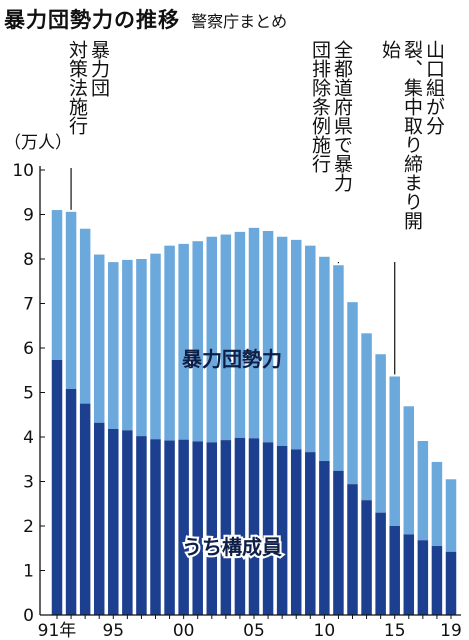  Describe the element at coordinates (28, 394) in the screenshot. I see `y-tick-label: 5` at that location.